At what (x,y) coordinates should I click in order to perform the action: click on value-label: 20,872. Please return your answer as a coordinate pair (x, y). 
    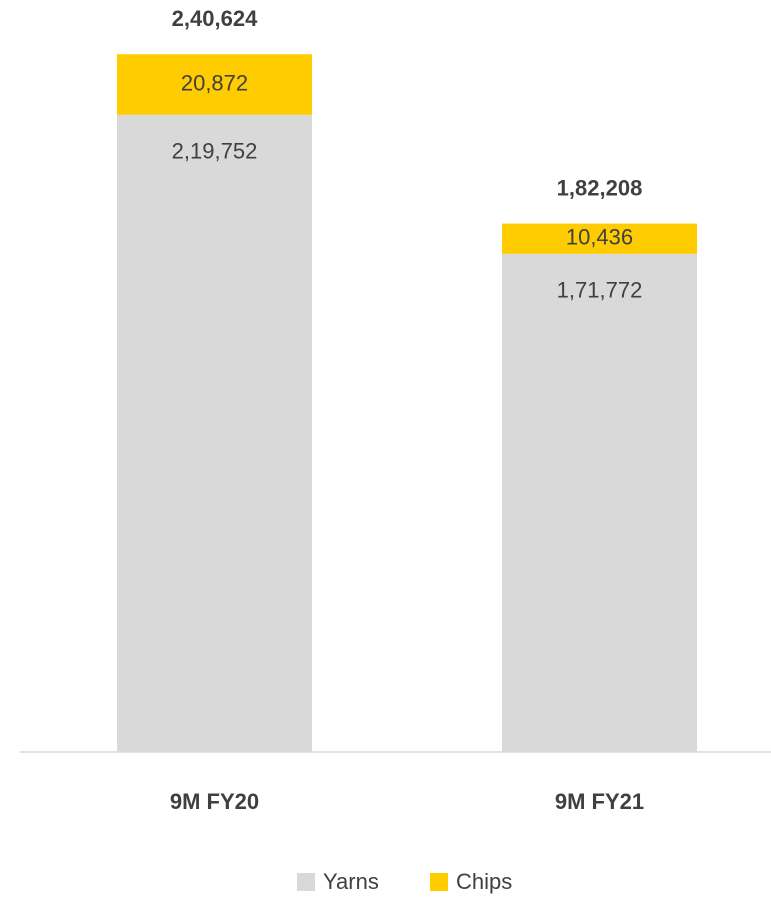
    Looking at the image, I should click on (214, 82).